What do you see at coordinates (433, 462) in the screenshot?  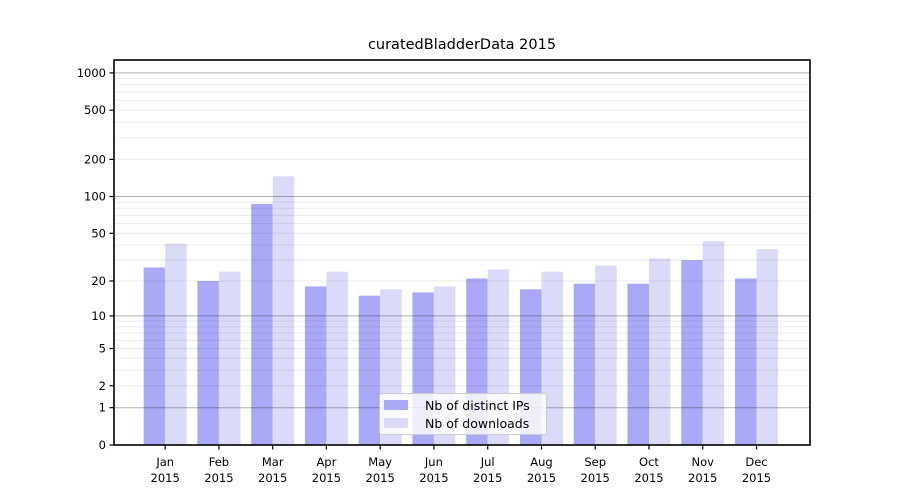 I see `x-tick-label-jun: Jun` at bounding box center [433, 462].